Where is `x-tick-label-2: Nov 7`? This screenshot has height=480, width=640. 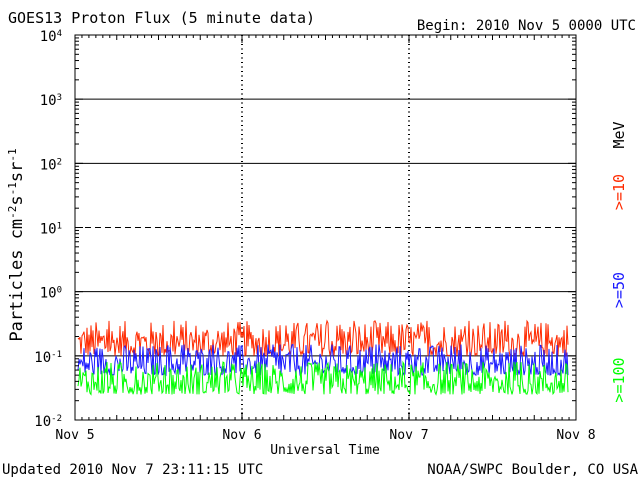 x-tick-label-2: Nov 7 is located at coordinates (408, 435).